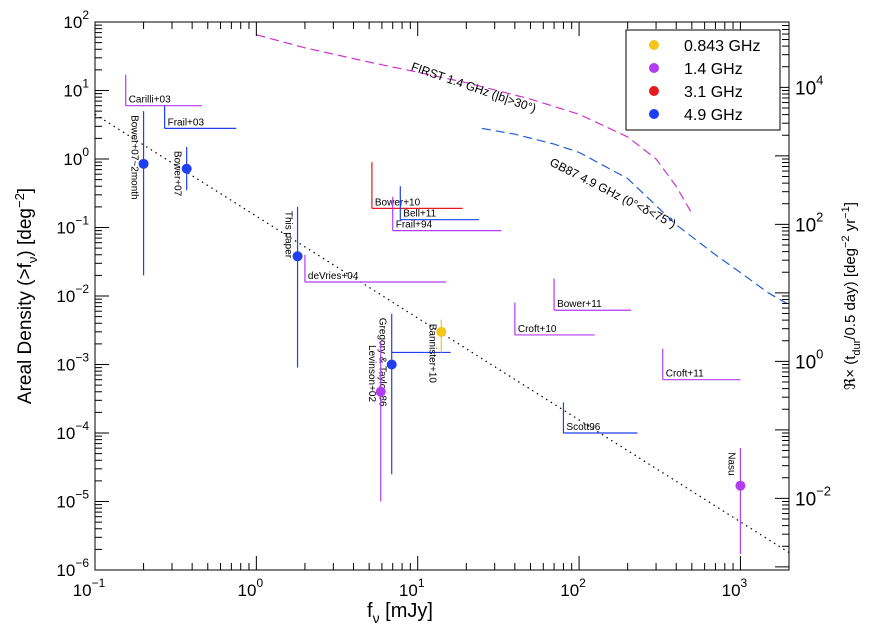 This screenshot has width=872, height=638. What do you see at coordinates (722, 46) in the screenshot?
I see `legend-label: 0.843 GHz` at bounding box center [722, 46].